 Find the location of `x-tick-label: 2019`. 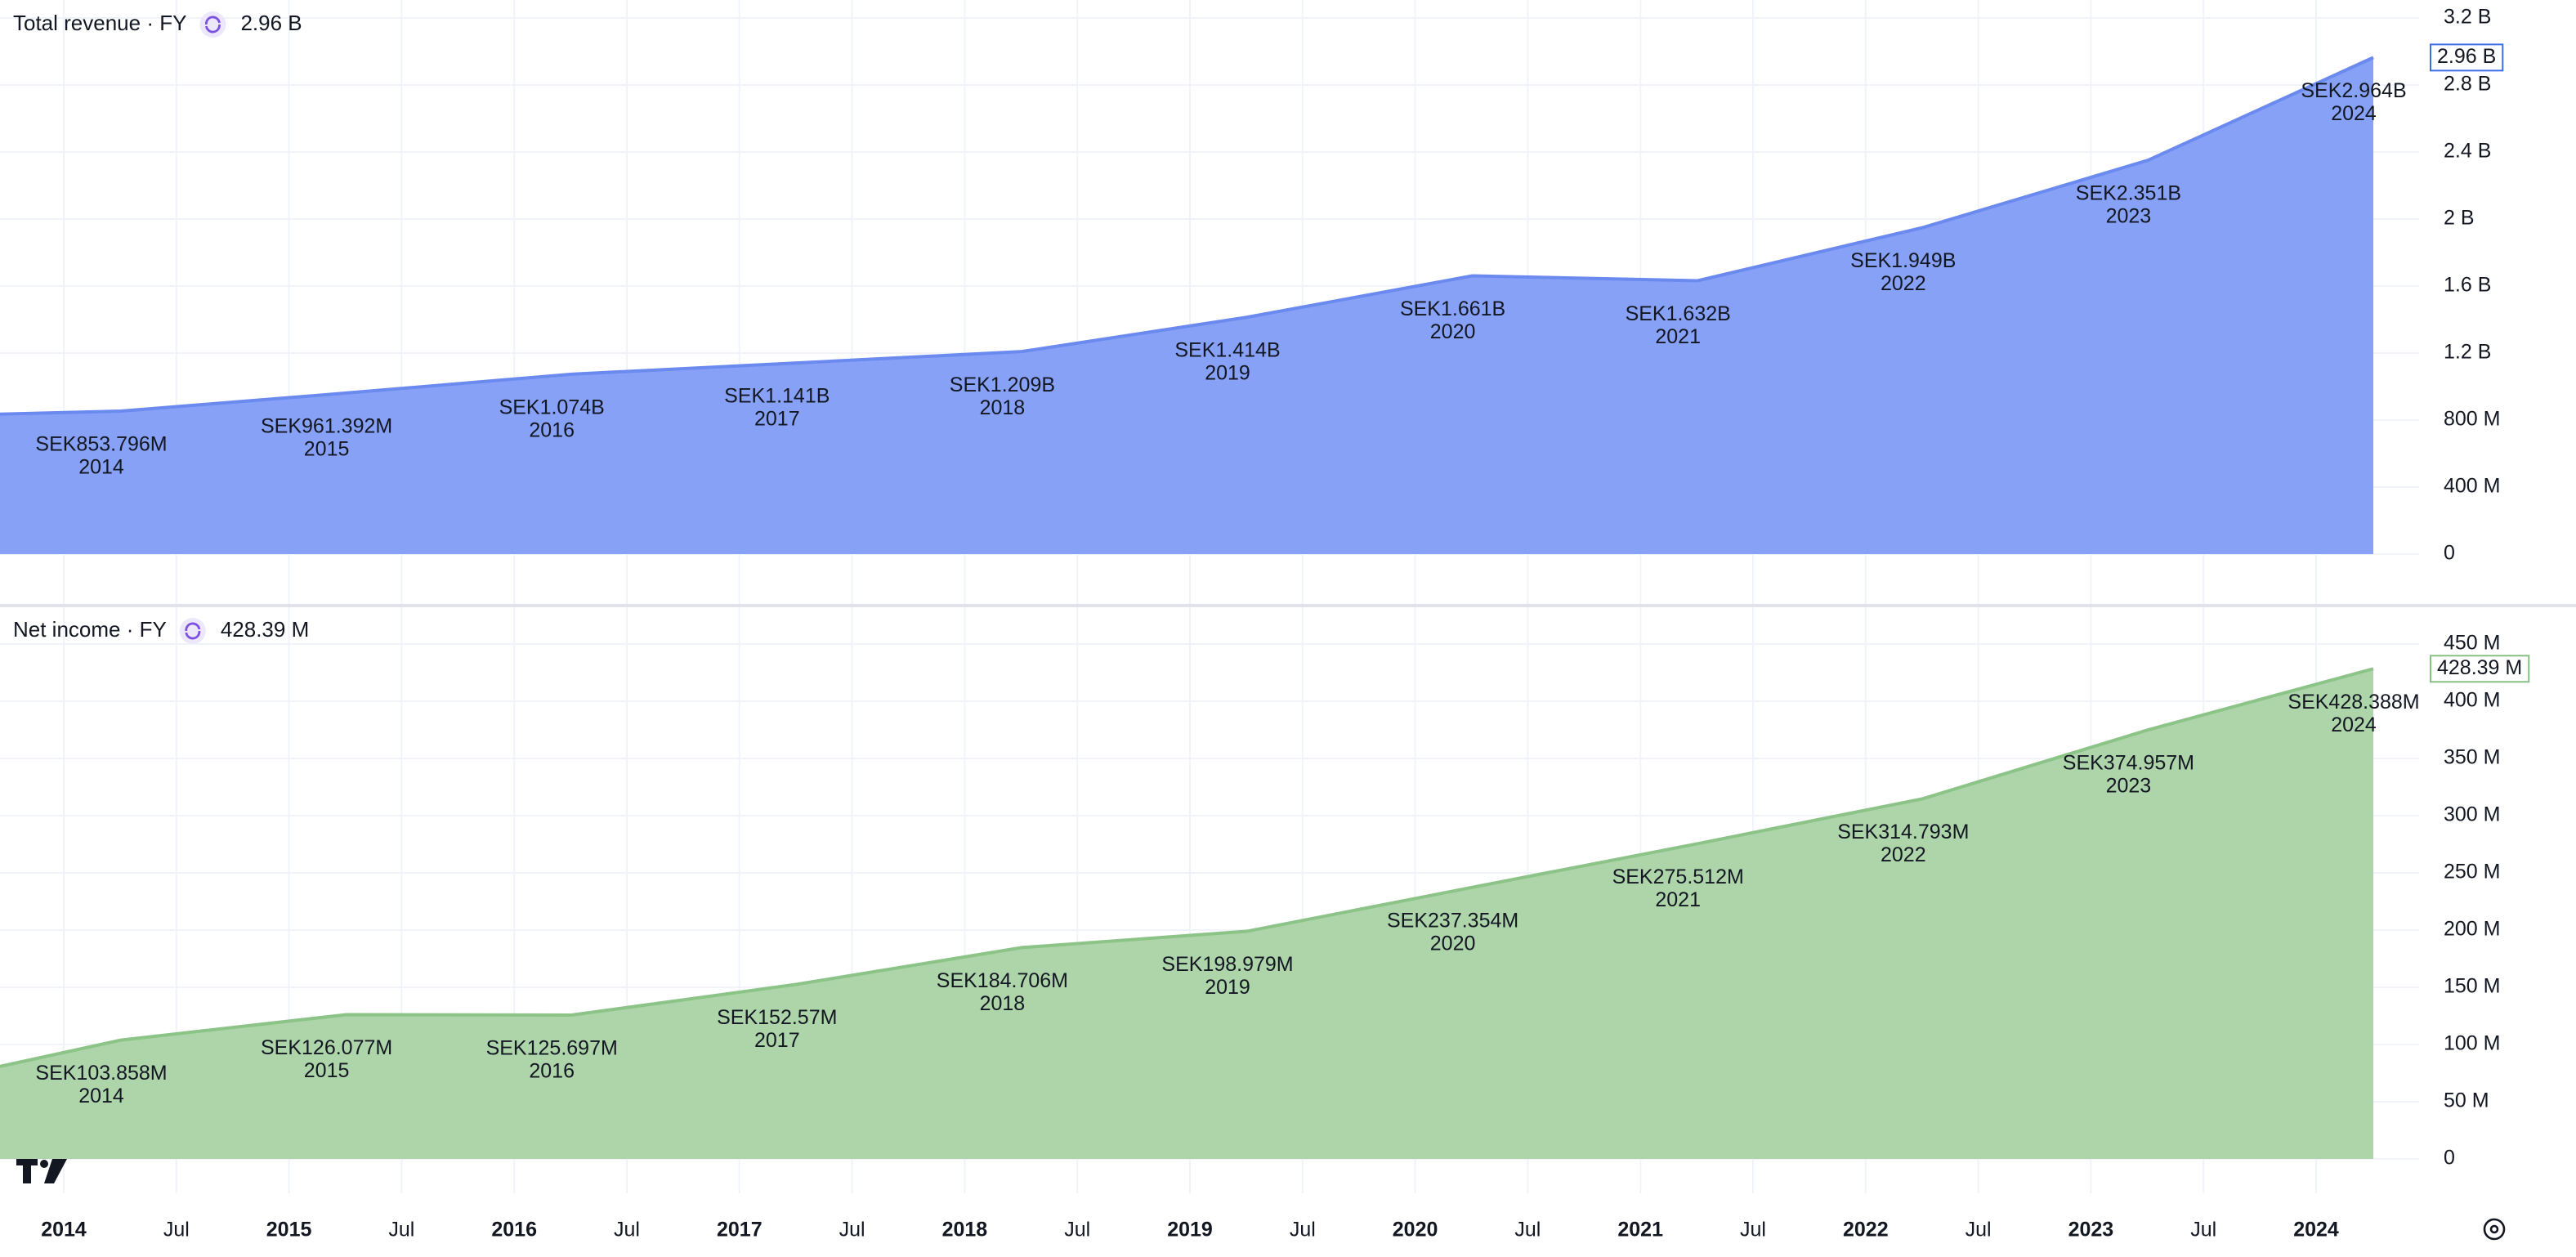

x-tick-label: 2019 is located at coordinates (1190, 1230).